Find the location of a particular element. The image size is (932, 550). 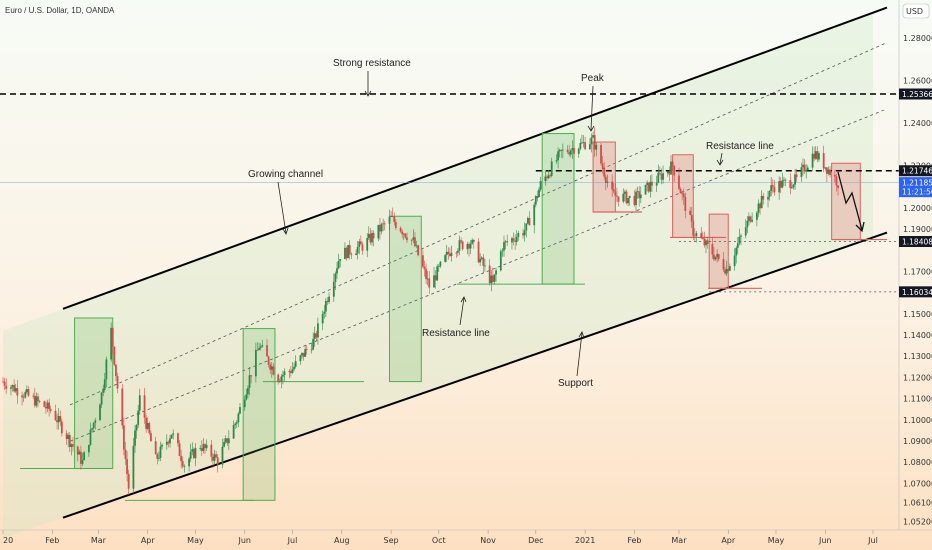

time-tick-label: Aug is located at coordinates (342, 540).